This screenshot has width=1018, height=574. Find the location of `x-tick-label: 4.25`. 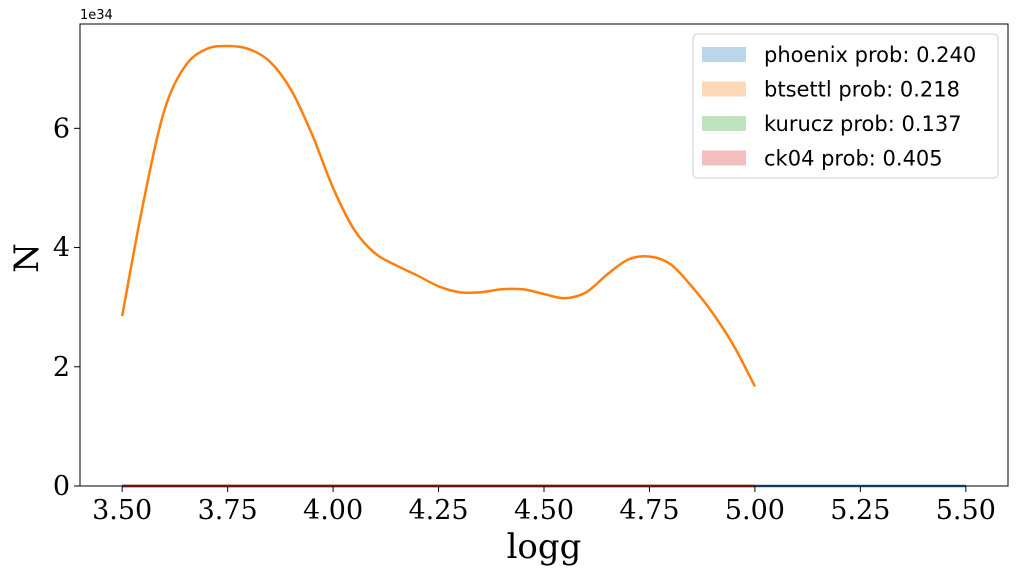

x-tick-label: 4.25 is located at coordinates (438, 510).